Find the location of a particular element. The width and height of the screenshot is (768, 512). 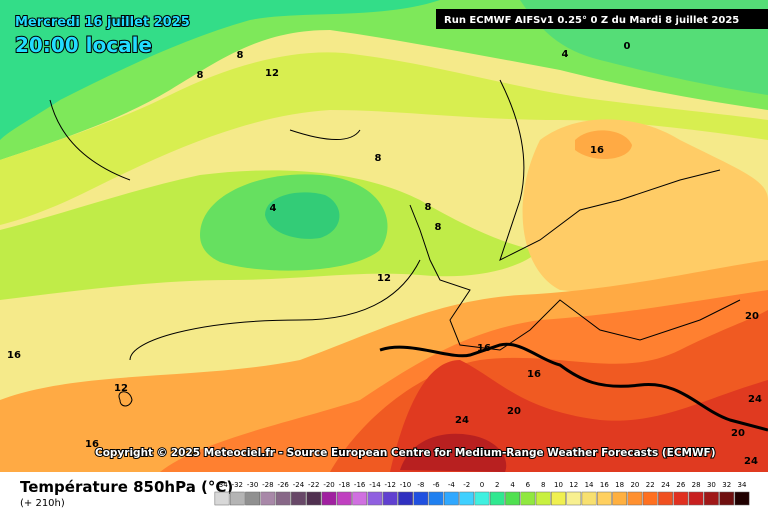

legend-label: 26 is located at coordinates (680, 485).